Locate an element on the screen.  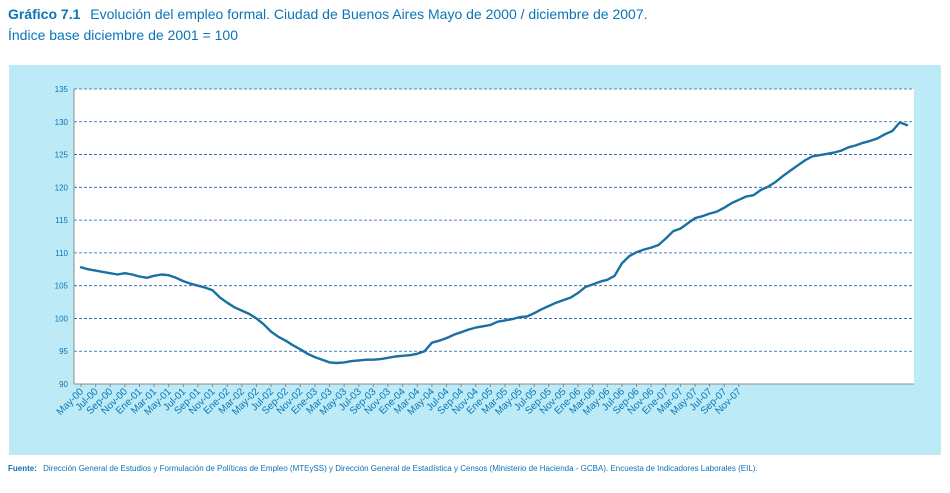
y-tick-label: 110 is located at coordinates (61, 253).